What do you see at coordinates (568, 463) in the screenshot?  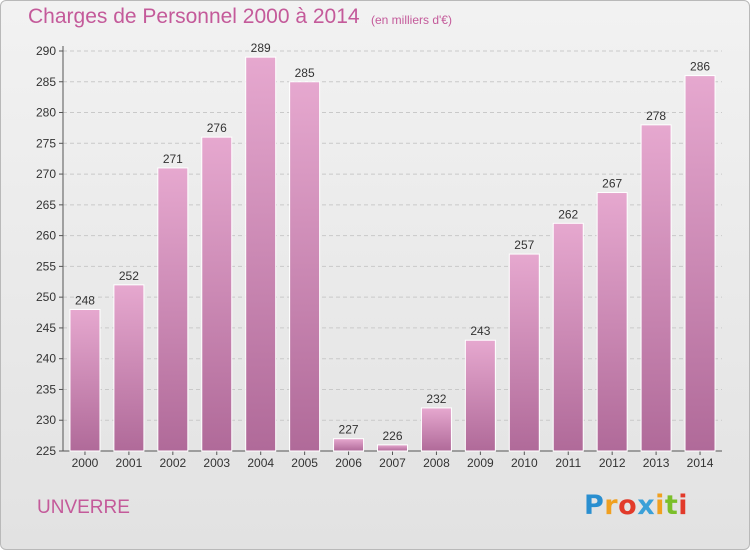 I see `category-label-2011: 2011` at bounding box center [568, 463].